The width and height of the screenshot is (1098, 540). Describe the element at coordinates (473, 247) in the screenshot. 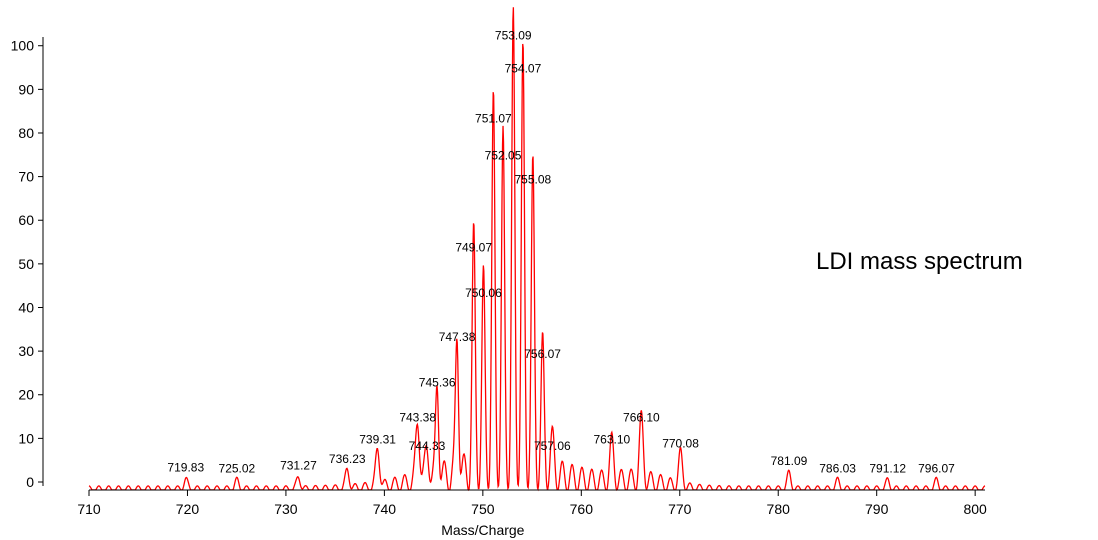

I see `peak-label: 749.07` at that location.